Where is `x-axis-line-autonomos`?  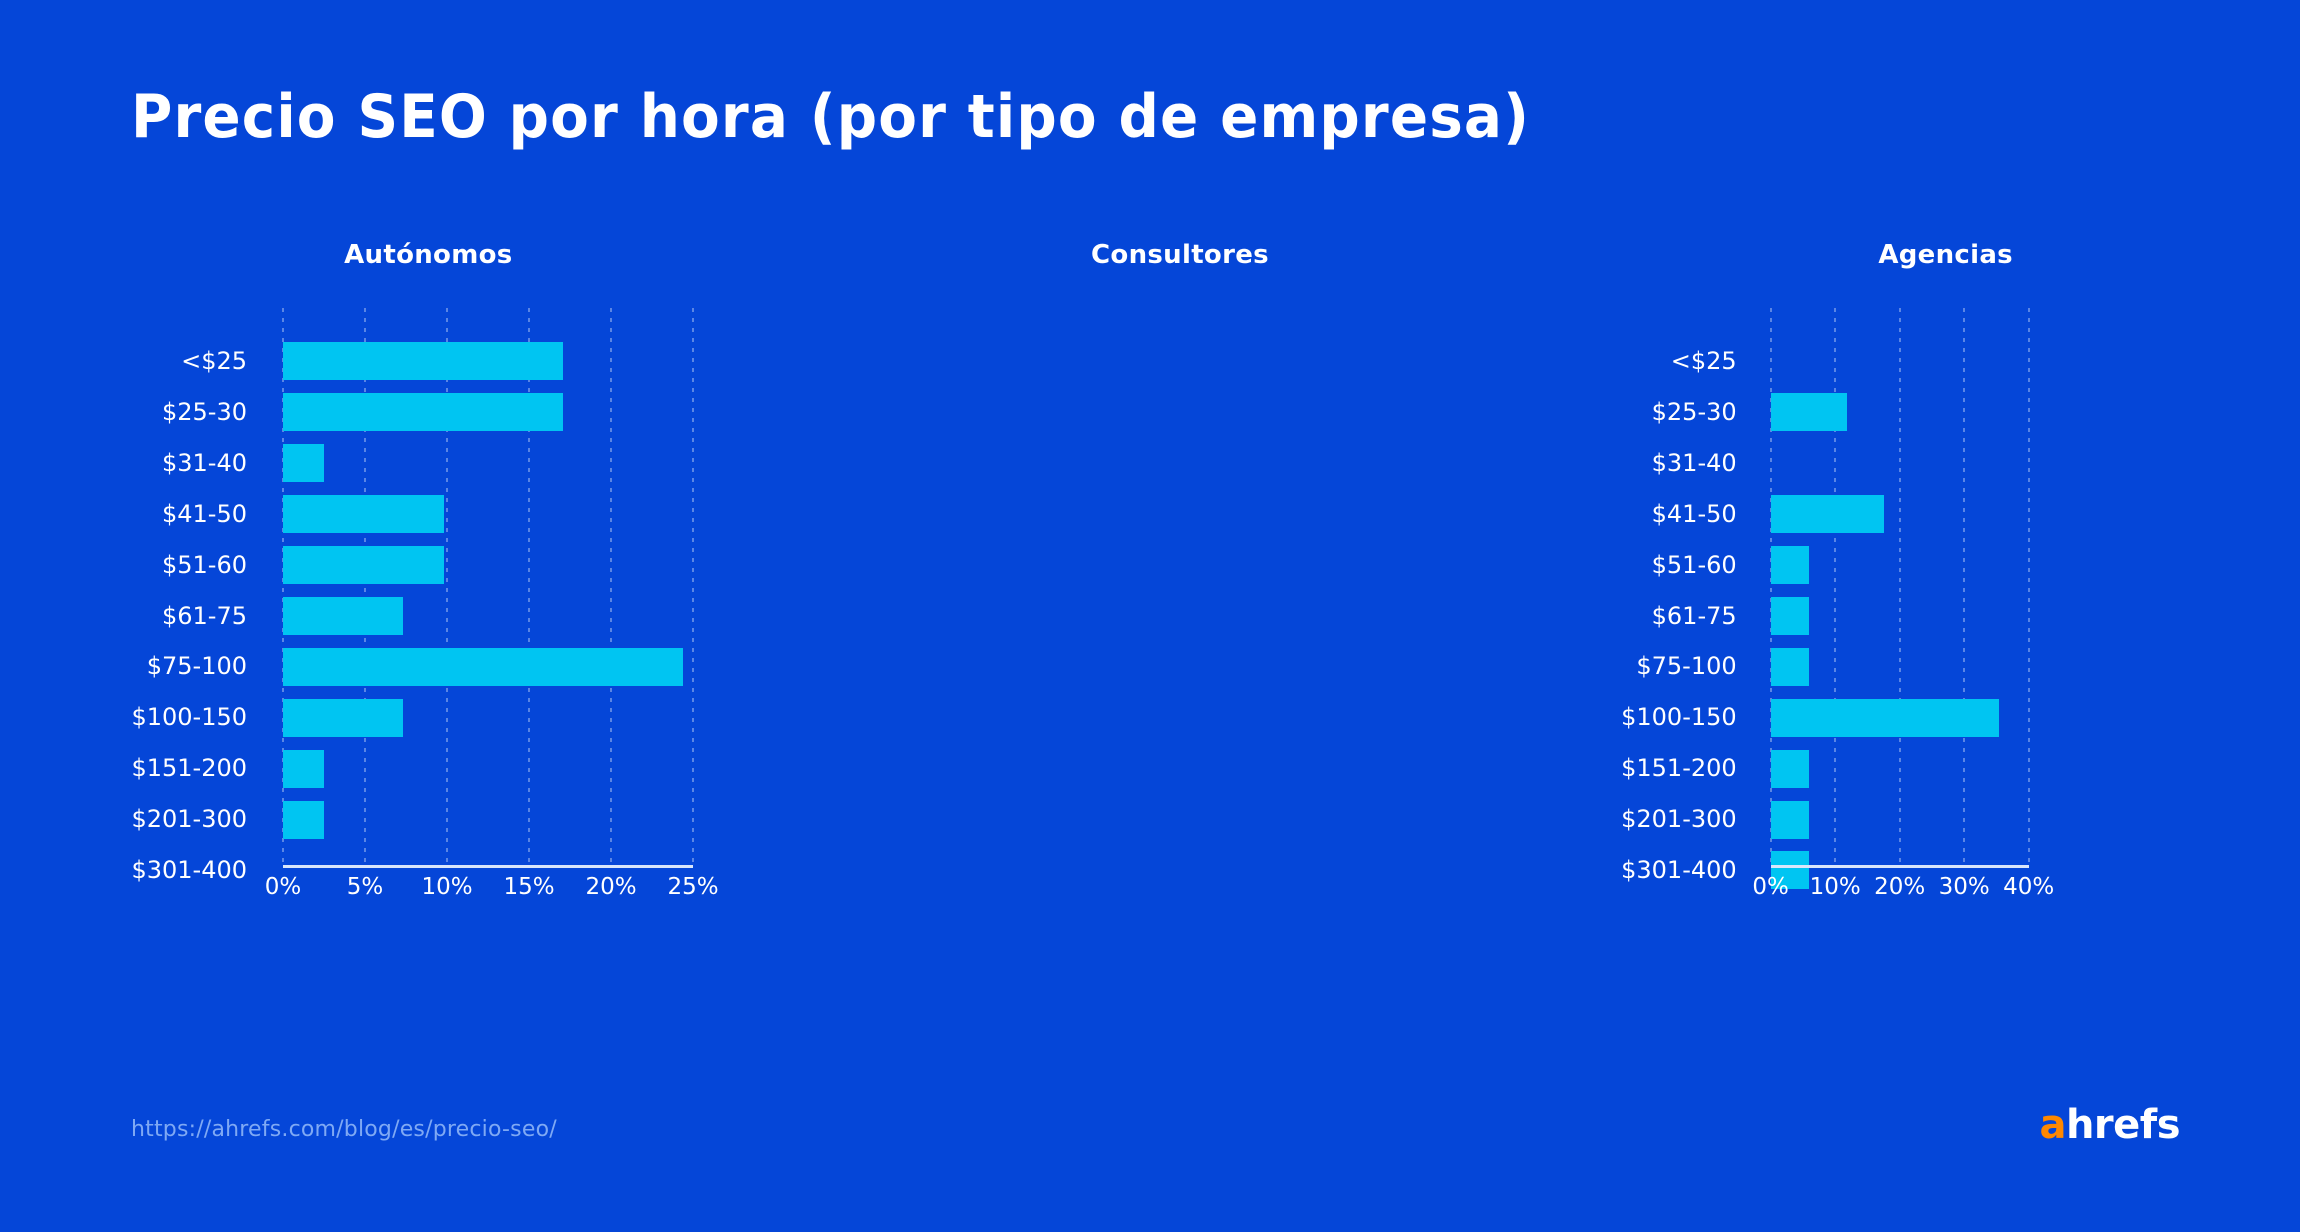
x-axis-line-autonomos is located at coordinates (488, 866).